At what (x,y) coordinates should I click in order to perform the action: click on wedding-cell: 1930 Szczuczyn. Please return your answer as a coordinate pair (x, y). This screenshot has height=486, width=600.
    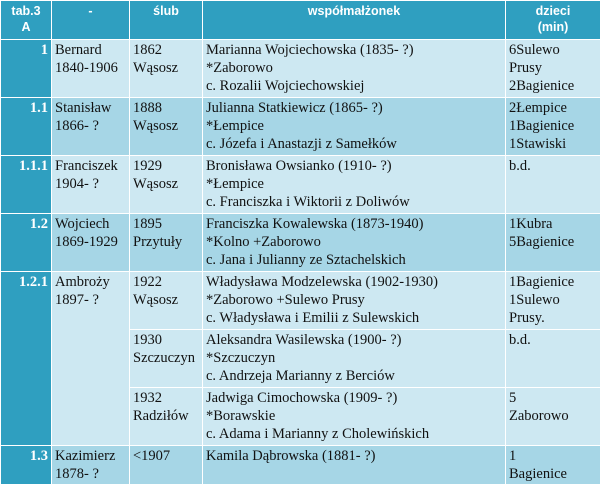
    Looking at the image, I should click on (166, 358).